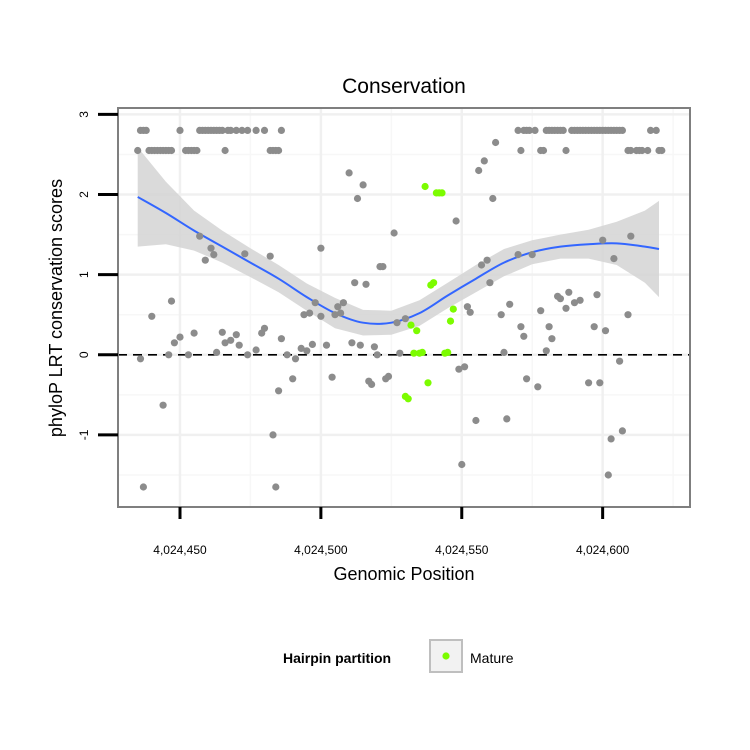  What do you see at coordinates (321, 550) in the screenshot?
I see `x-tick-label: 4,024,500` at bounding box center [321, 550].